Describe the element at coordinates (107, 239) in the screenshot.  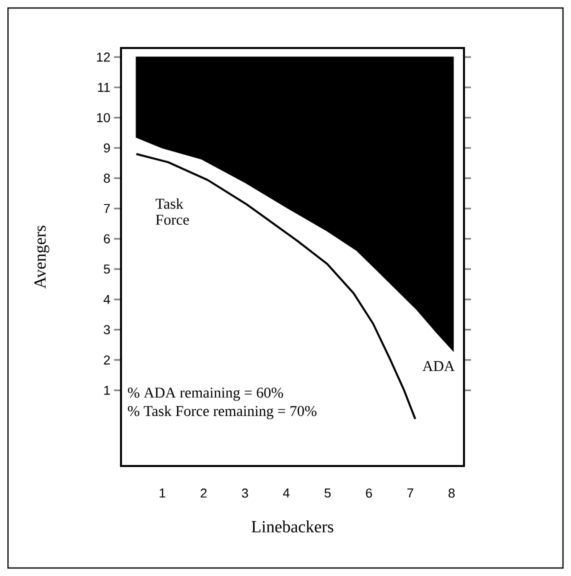
I see `y-tick-label: 6` at that location.